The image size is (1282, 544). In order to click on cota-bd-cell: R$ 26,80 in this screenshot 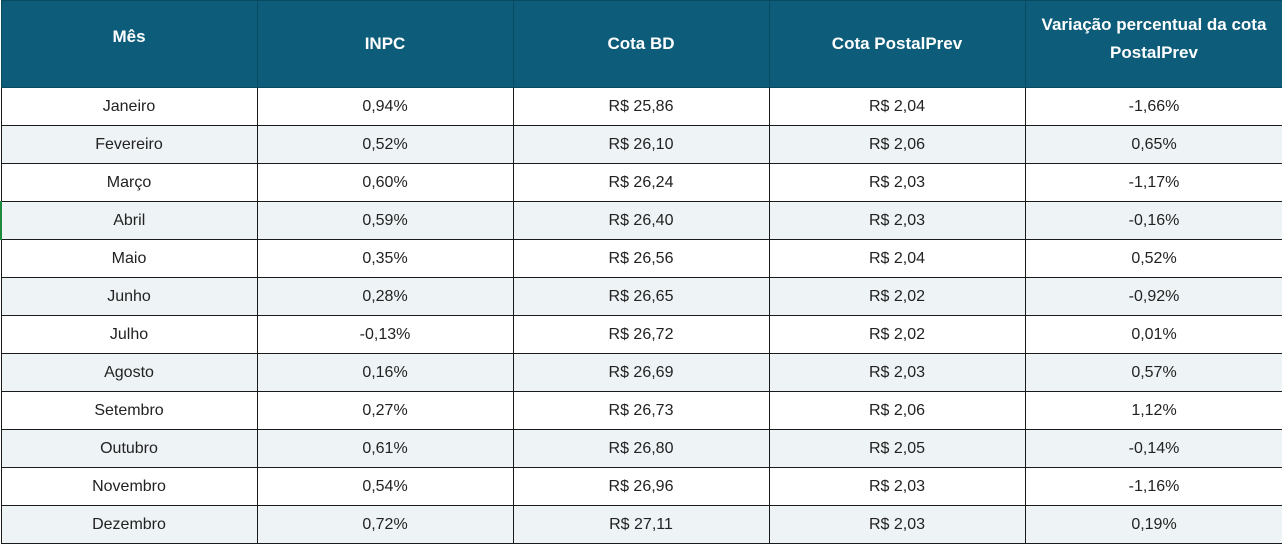, I will do `click(641, 448)`.